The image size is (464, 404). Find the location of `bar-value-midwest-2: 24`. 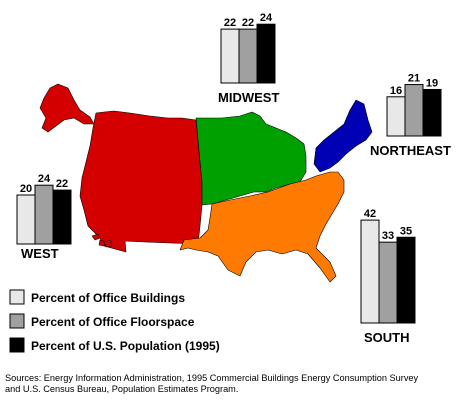

bar-value-midwest-2: 24 is located at coordinates (266, 18).